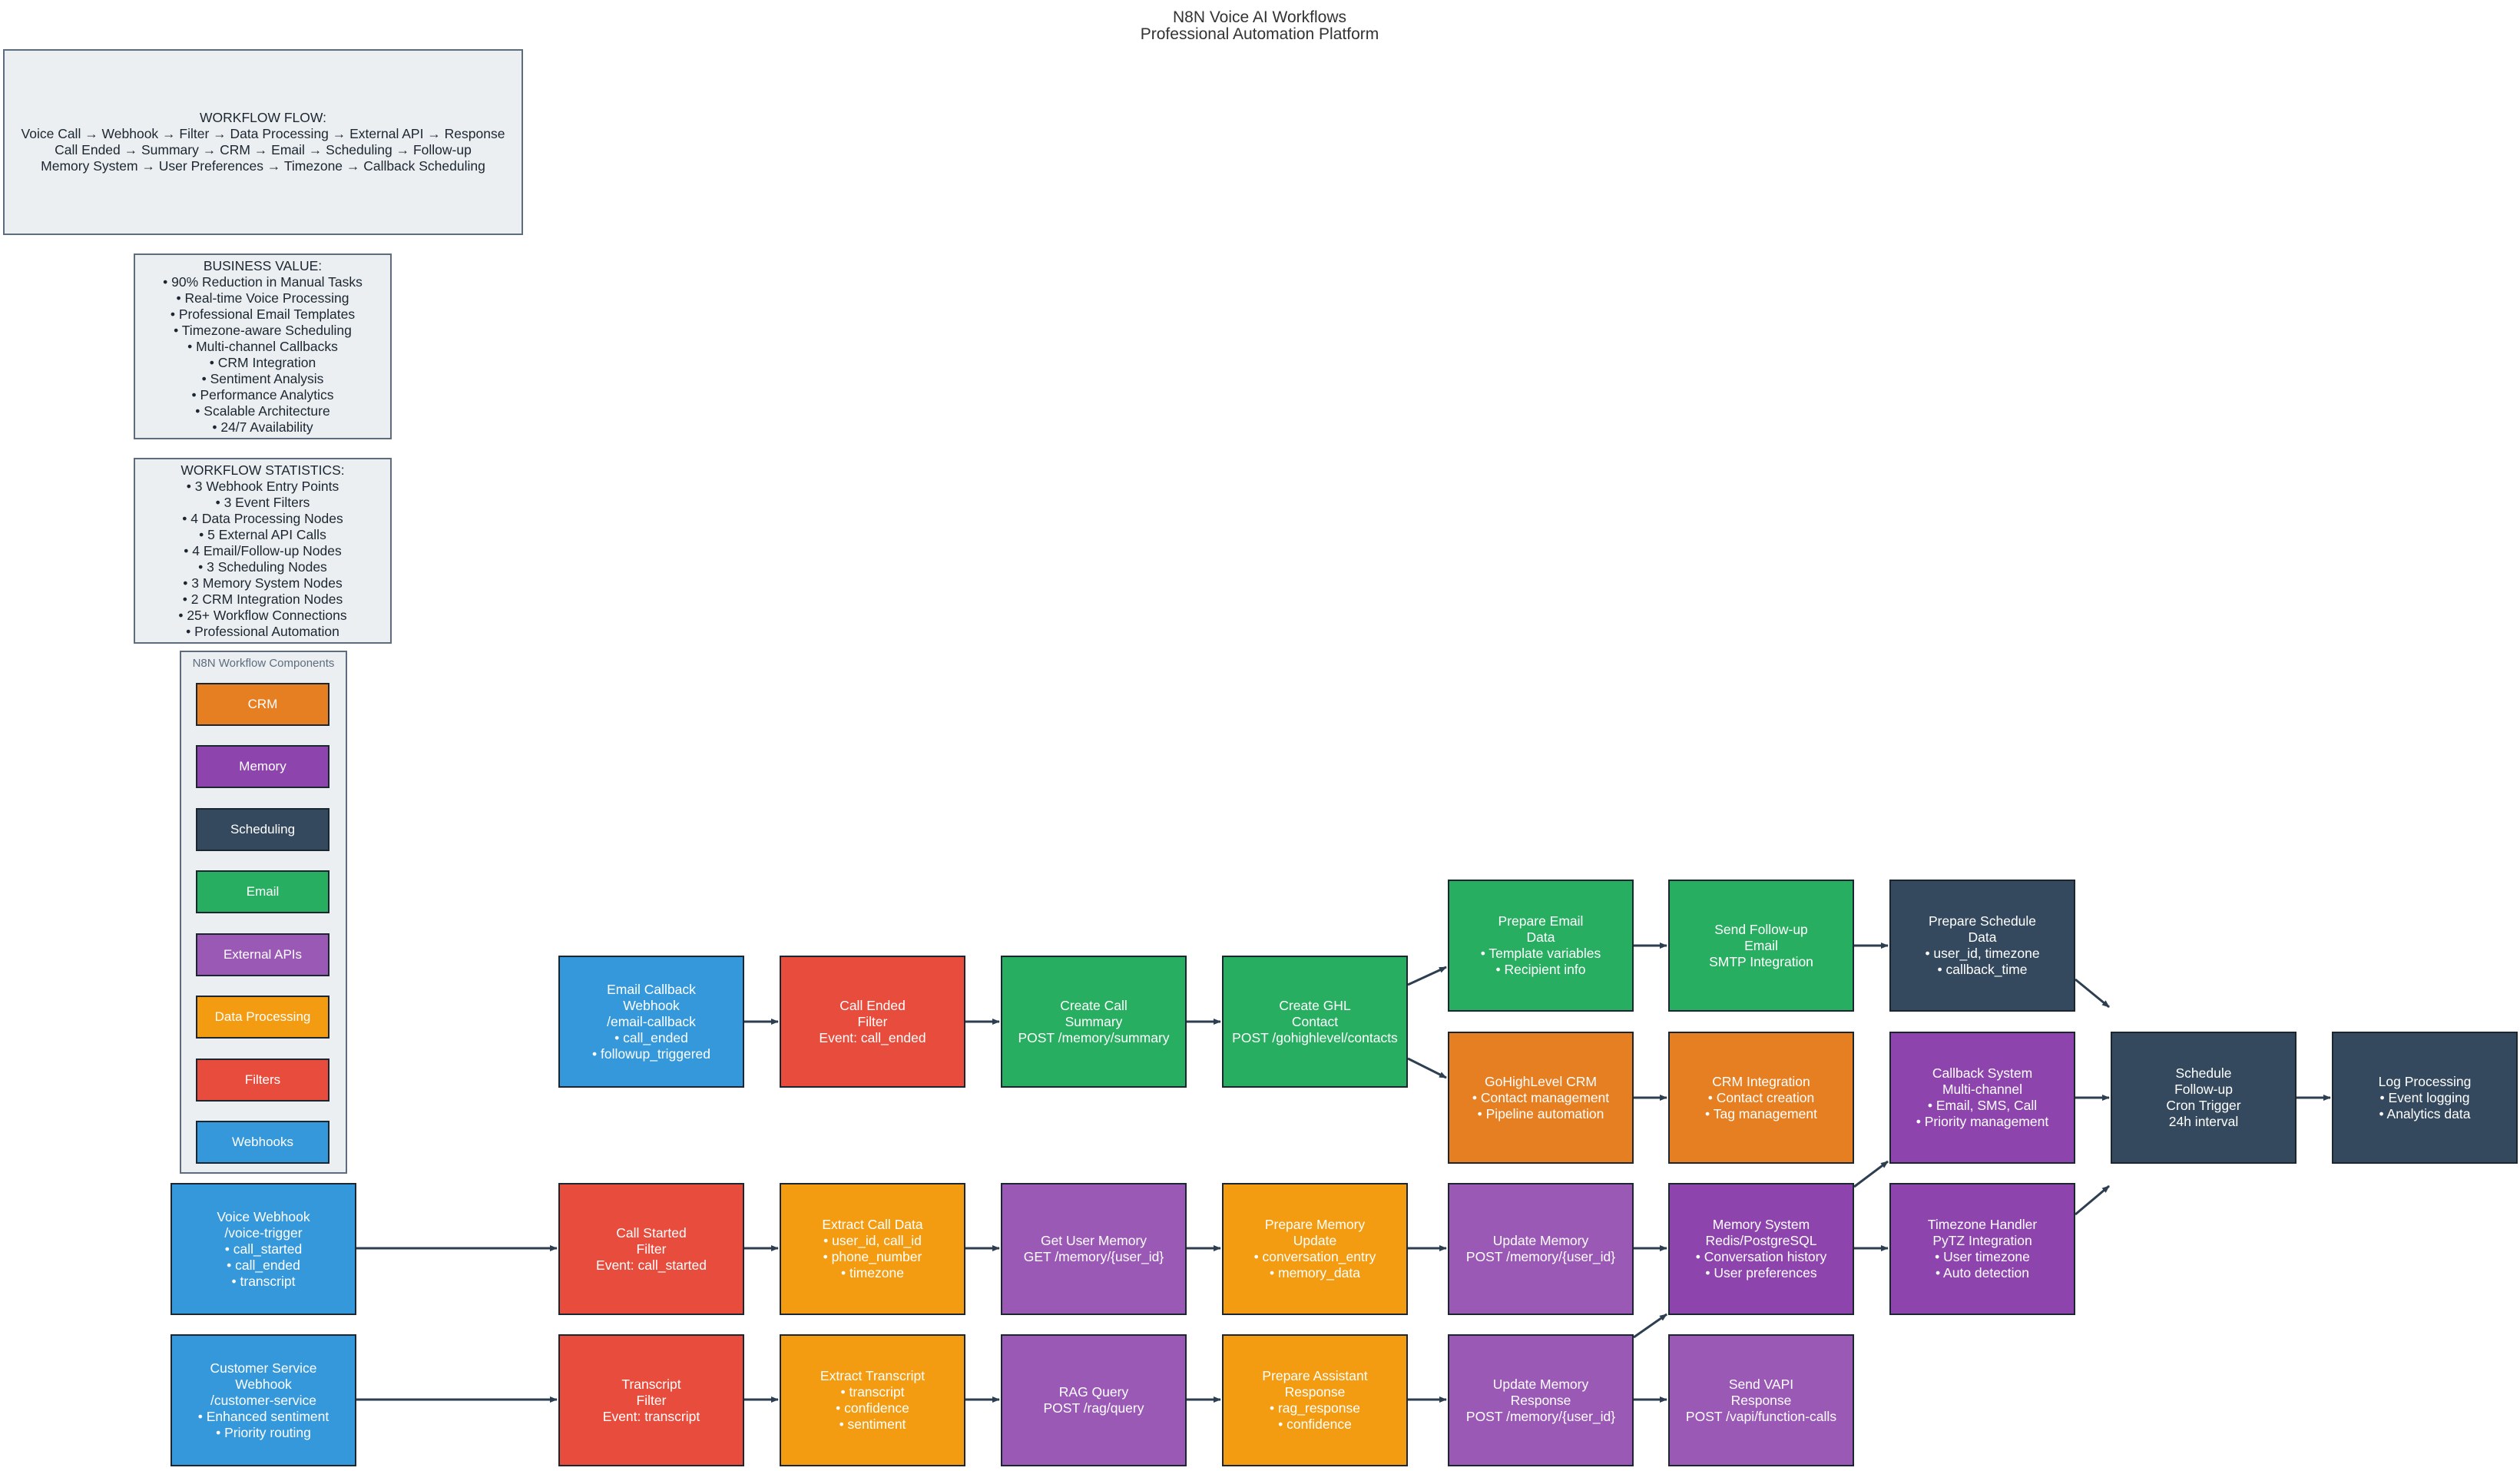 The image size is (2520, 1471). Describe the element at coordinates (2425, 1113) in the screenshot. I see `node-line: • Analytics data` at that location.